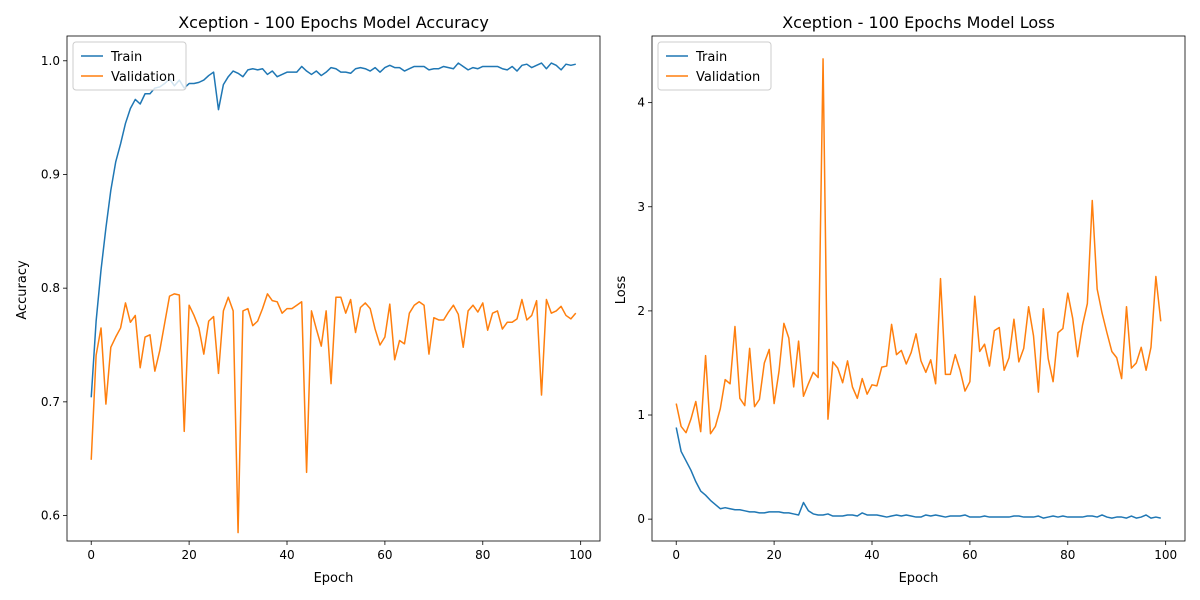 Image resolution: width=1200 pixels, height=600 pixels. What do you see at coordinates (50, 516) in the screenshot?
I see `y-tick-label: 0.6` at bounding box center [50, 516].